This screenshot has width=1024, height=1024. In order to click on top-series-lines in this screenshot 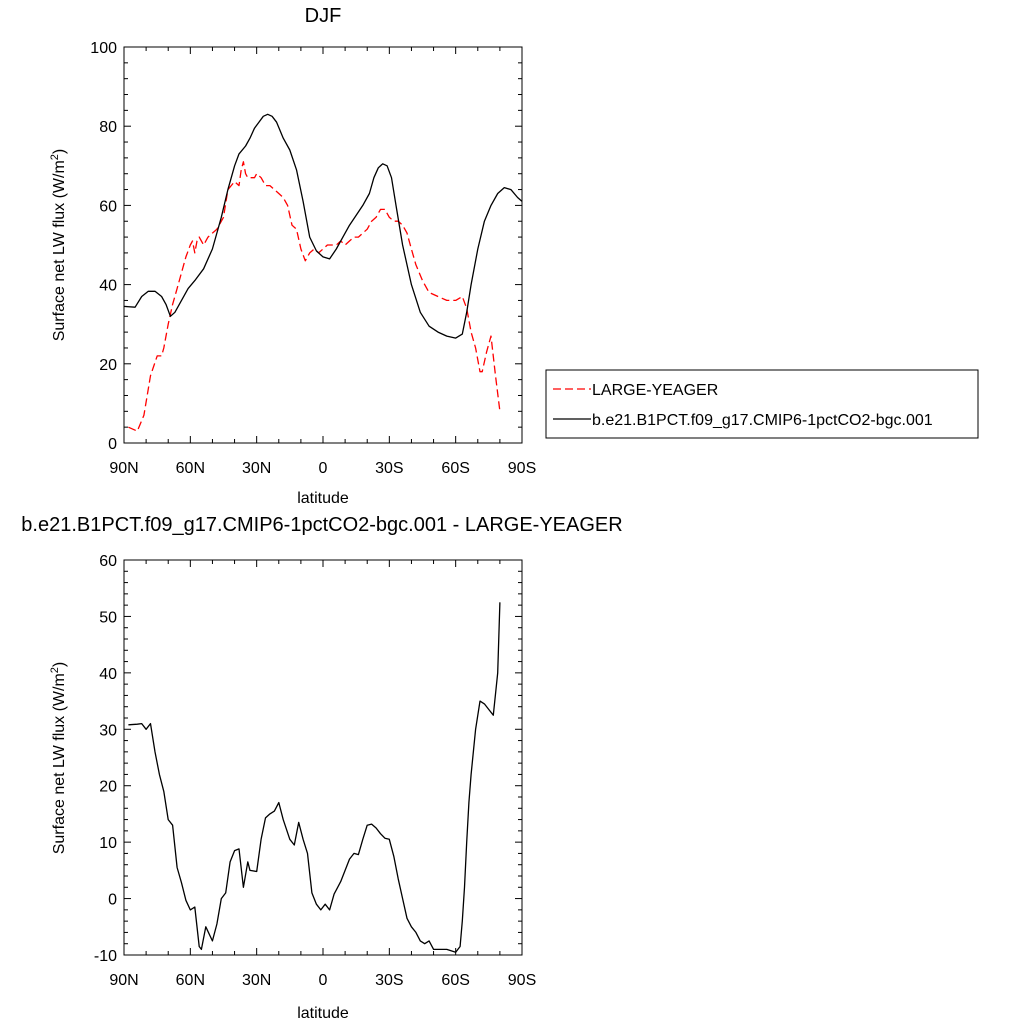, I will do `click(323, 272)`.